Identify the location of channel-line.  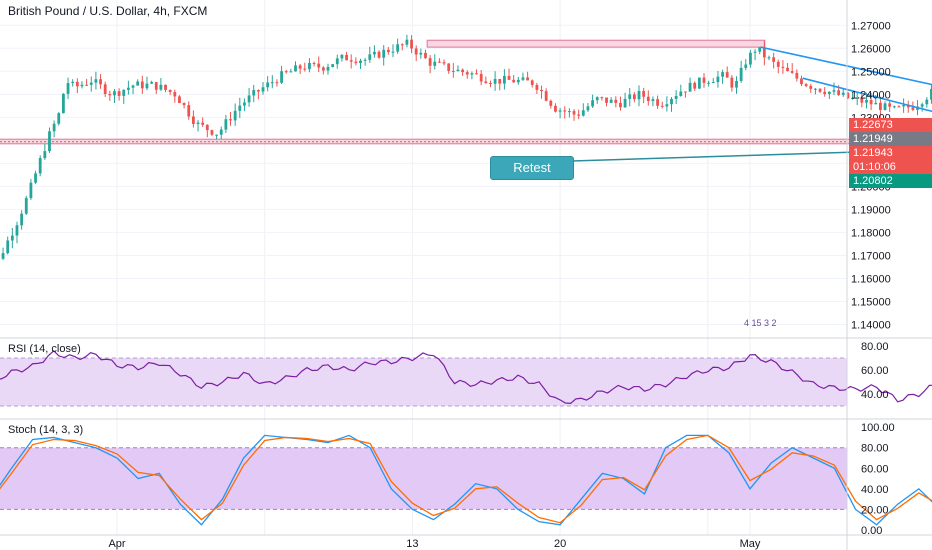
(867, 95).